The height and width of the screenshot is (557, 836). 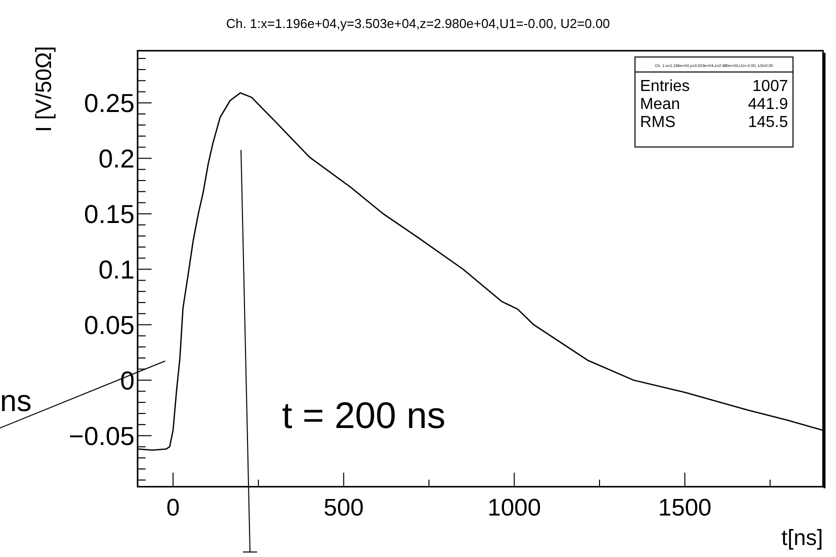 I want to click on y-tick-label: 0.05, so click(x=109, y=325).